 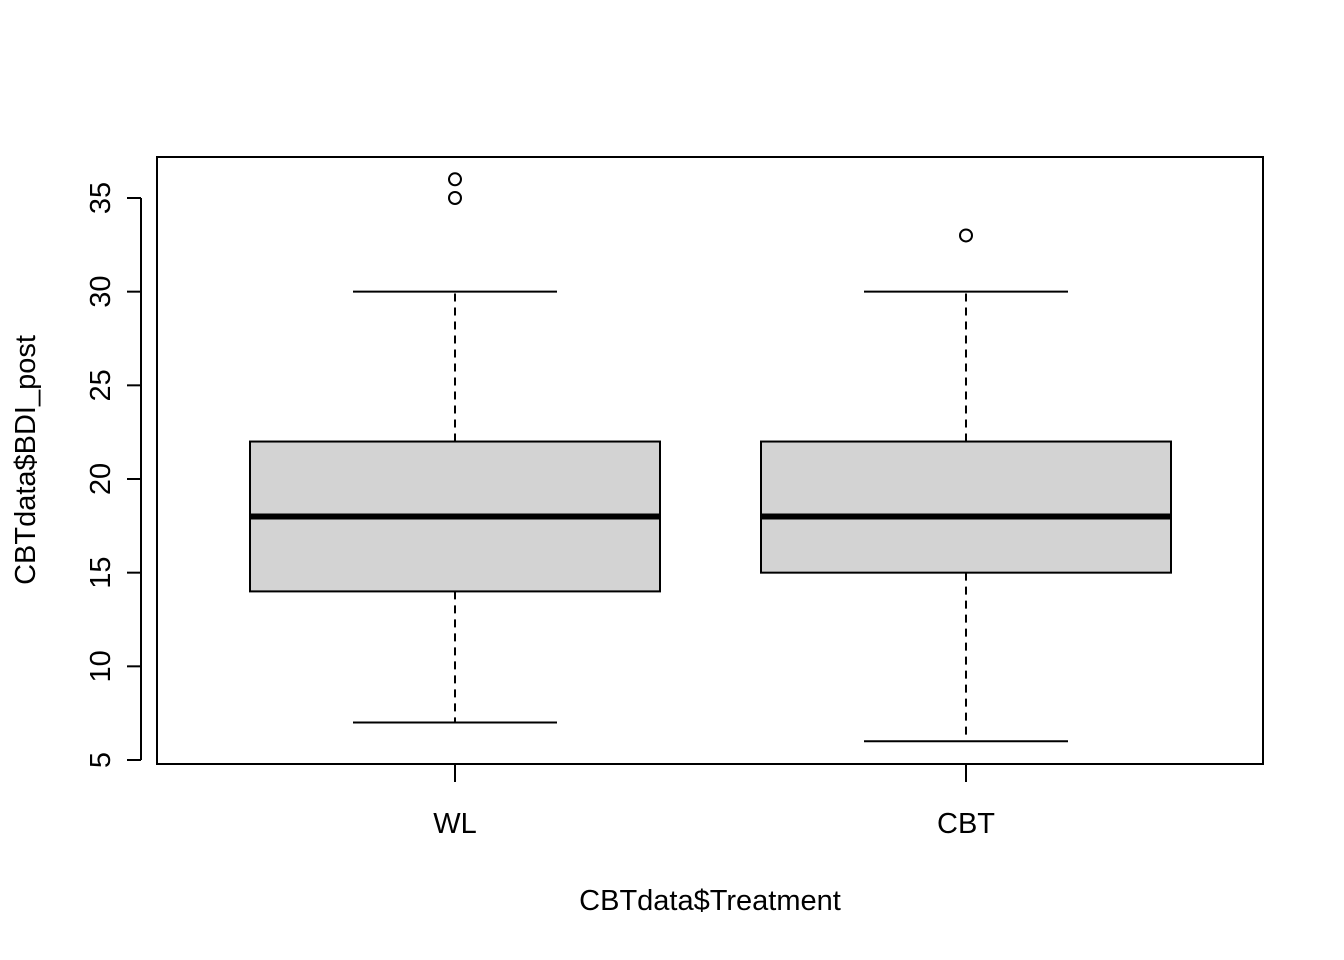 I want to click on x-axis-label: CBTdata$Treatment, so click(x=710, y=901).